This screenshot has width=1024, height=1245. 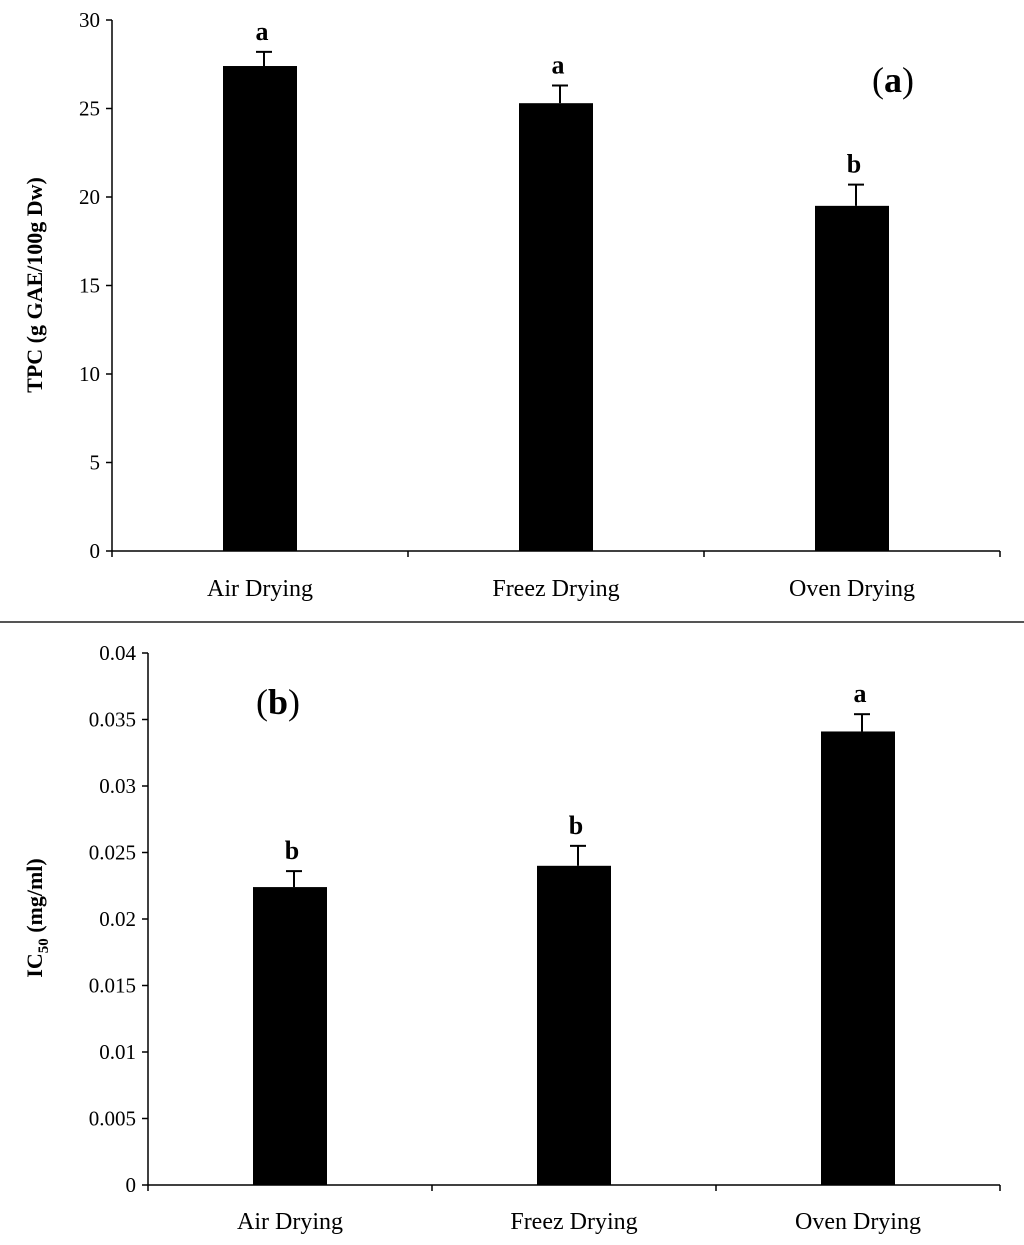 I want to click on y-tick-label: 0.035, so click(x=112, y=720).